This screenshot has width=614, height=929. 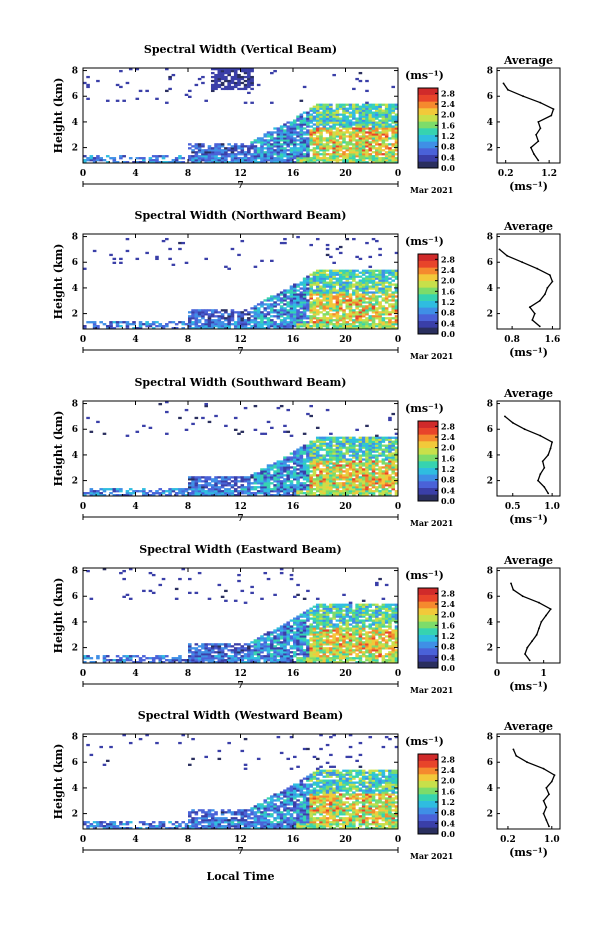 I want to click on panel-title: Spectral Width (Northward Beam), so click(x=241, y=215).